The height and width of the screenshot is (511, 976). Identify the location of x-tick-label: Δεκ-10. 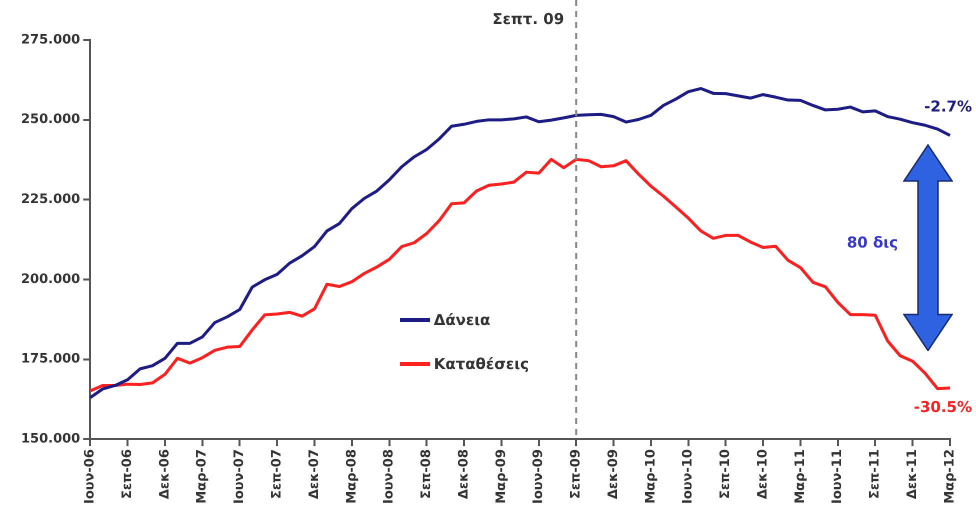
(762, 474).